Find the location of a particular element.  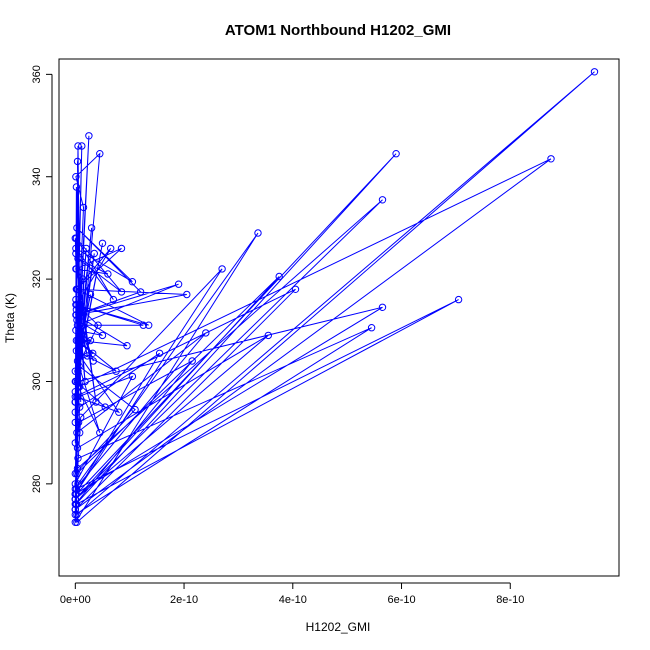

chart-title: ATOM1 Northbound H1202_GMI is located at coordinates (338, 30).